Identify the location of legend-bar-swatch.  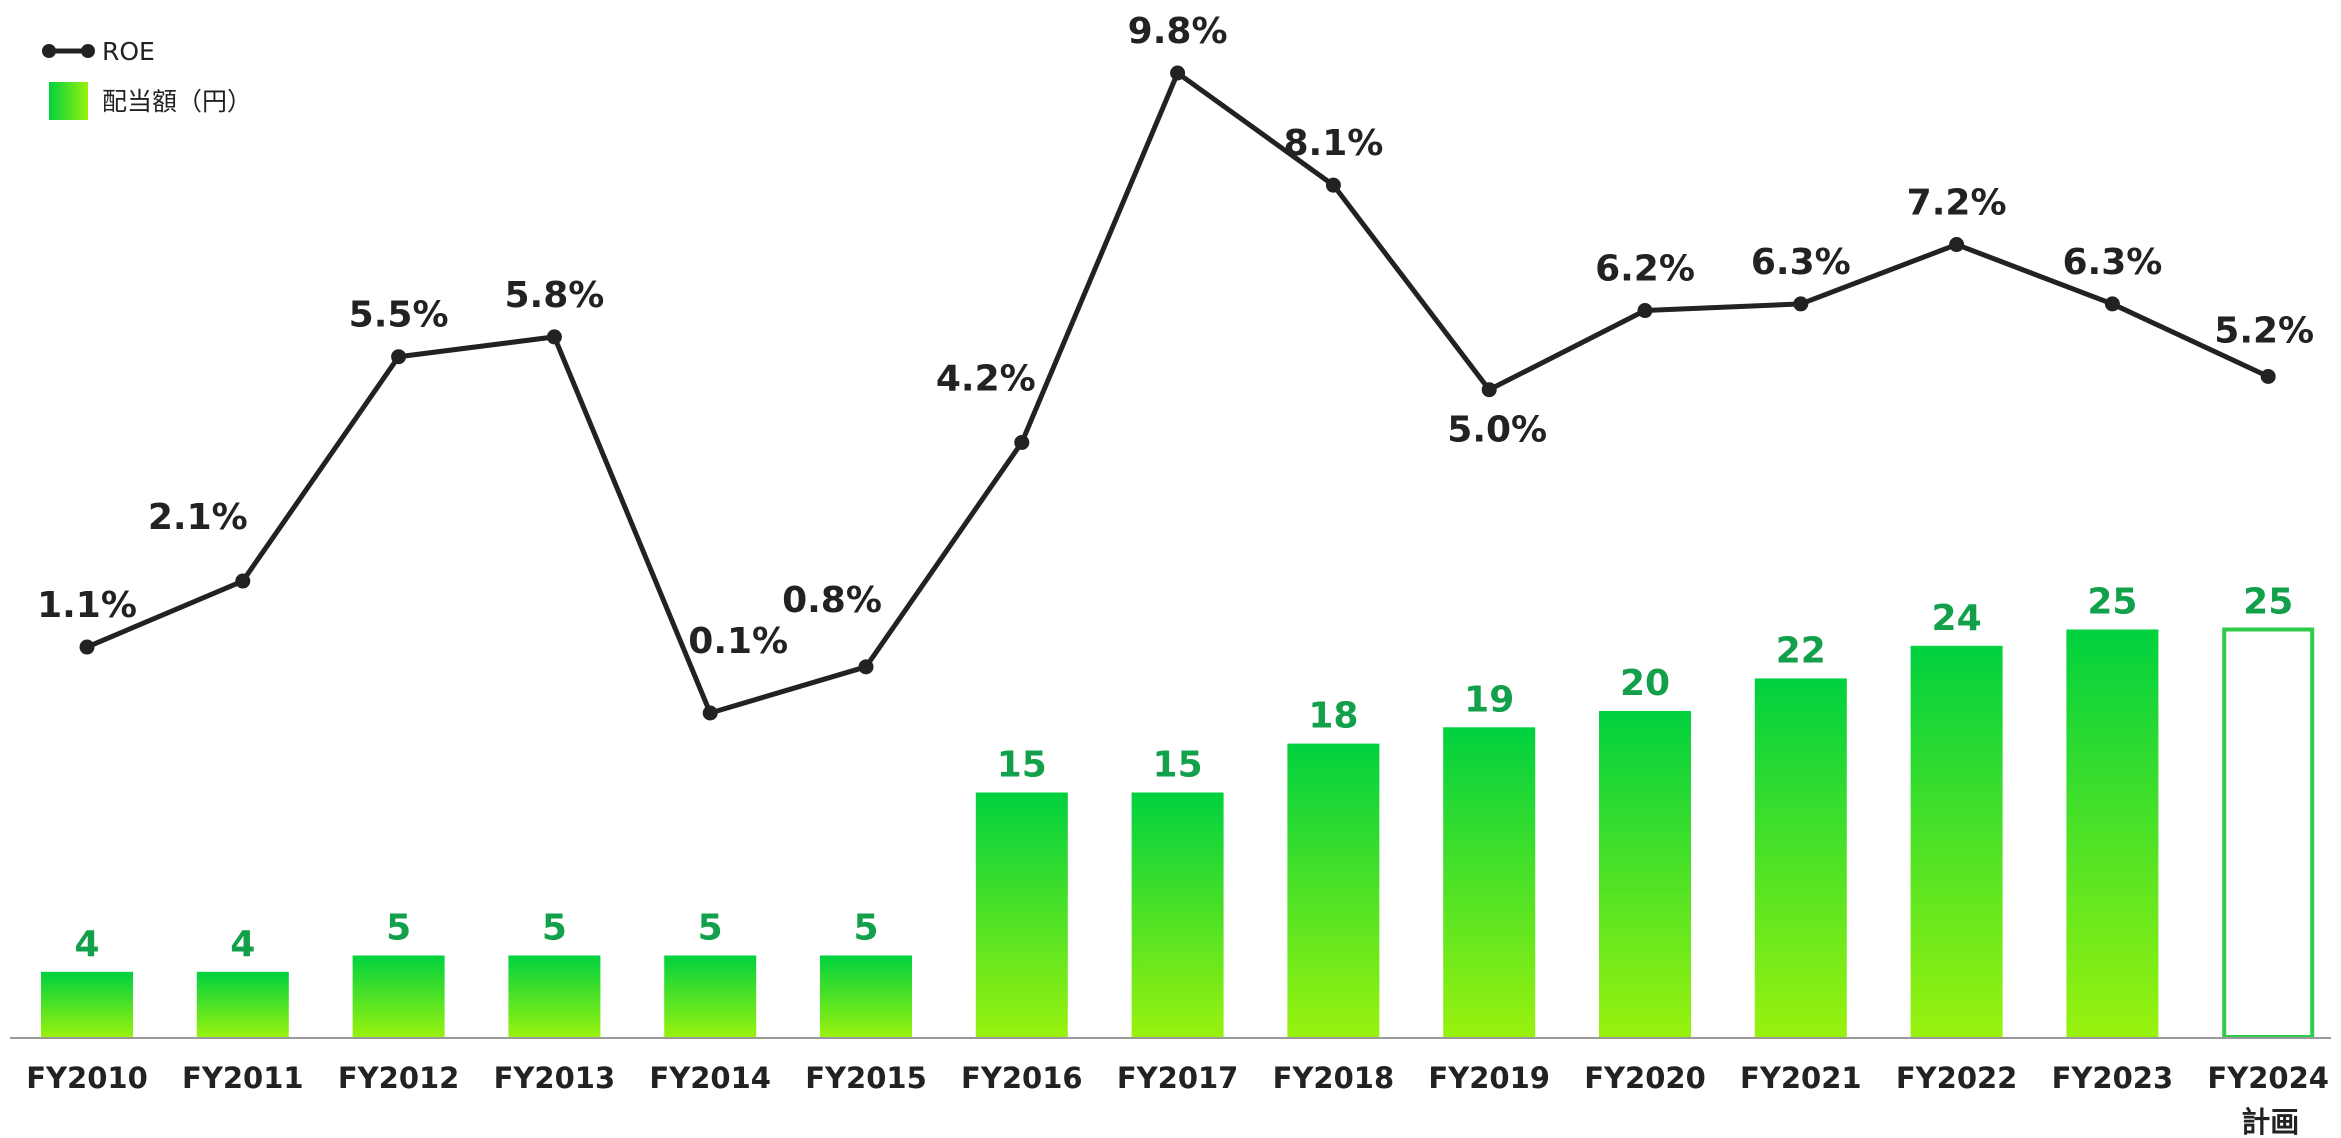
(68, 101).